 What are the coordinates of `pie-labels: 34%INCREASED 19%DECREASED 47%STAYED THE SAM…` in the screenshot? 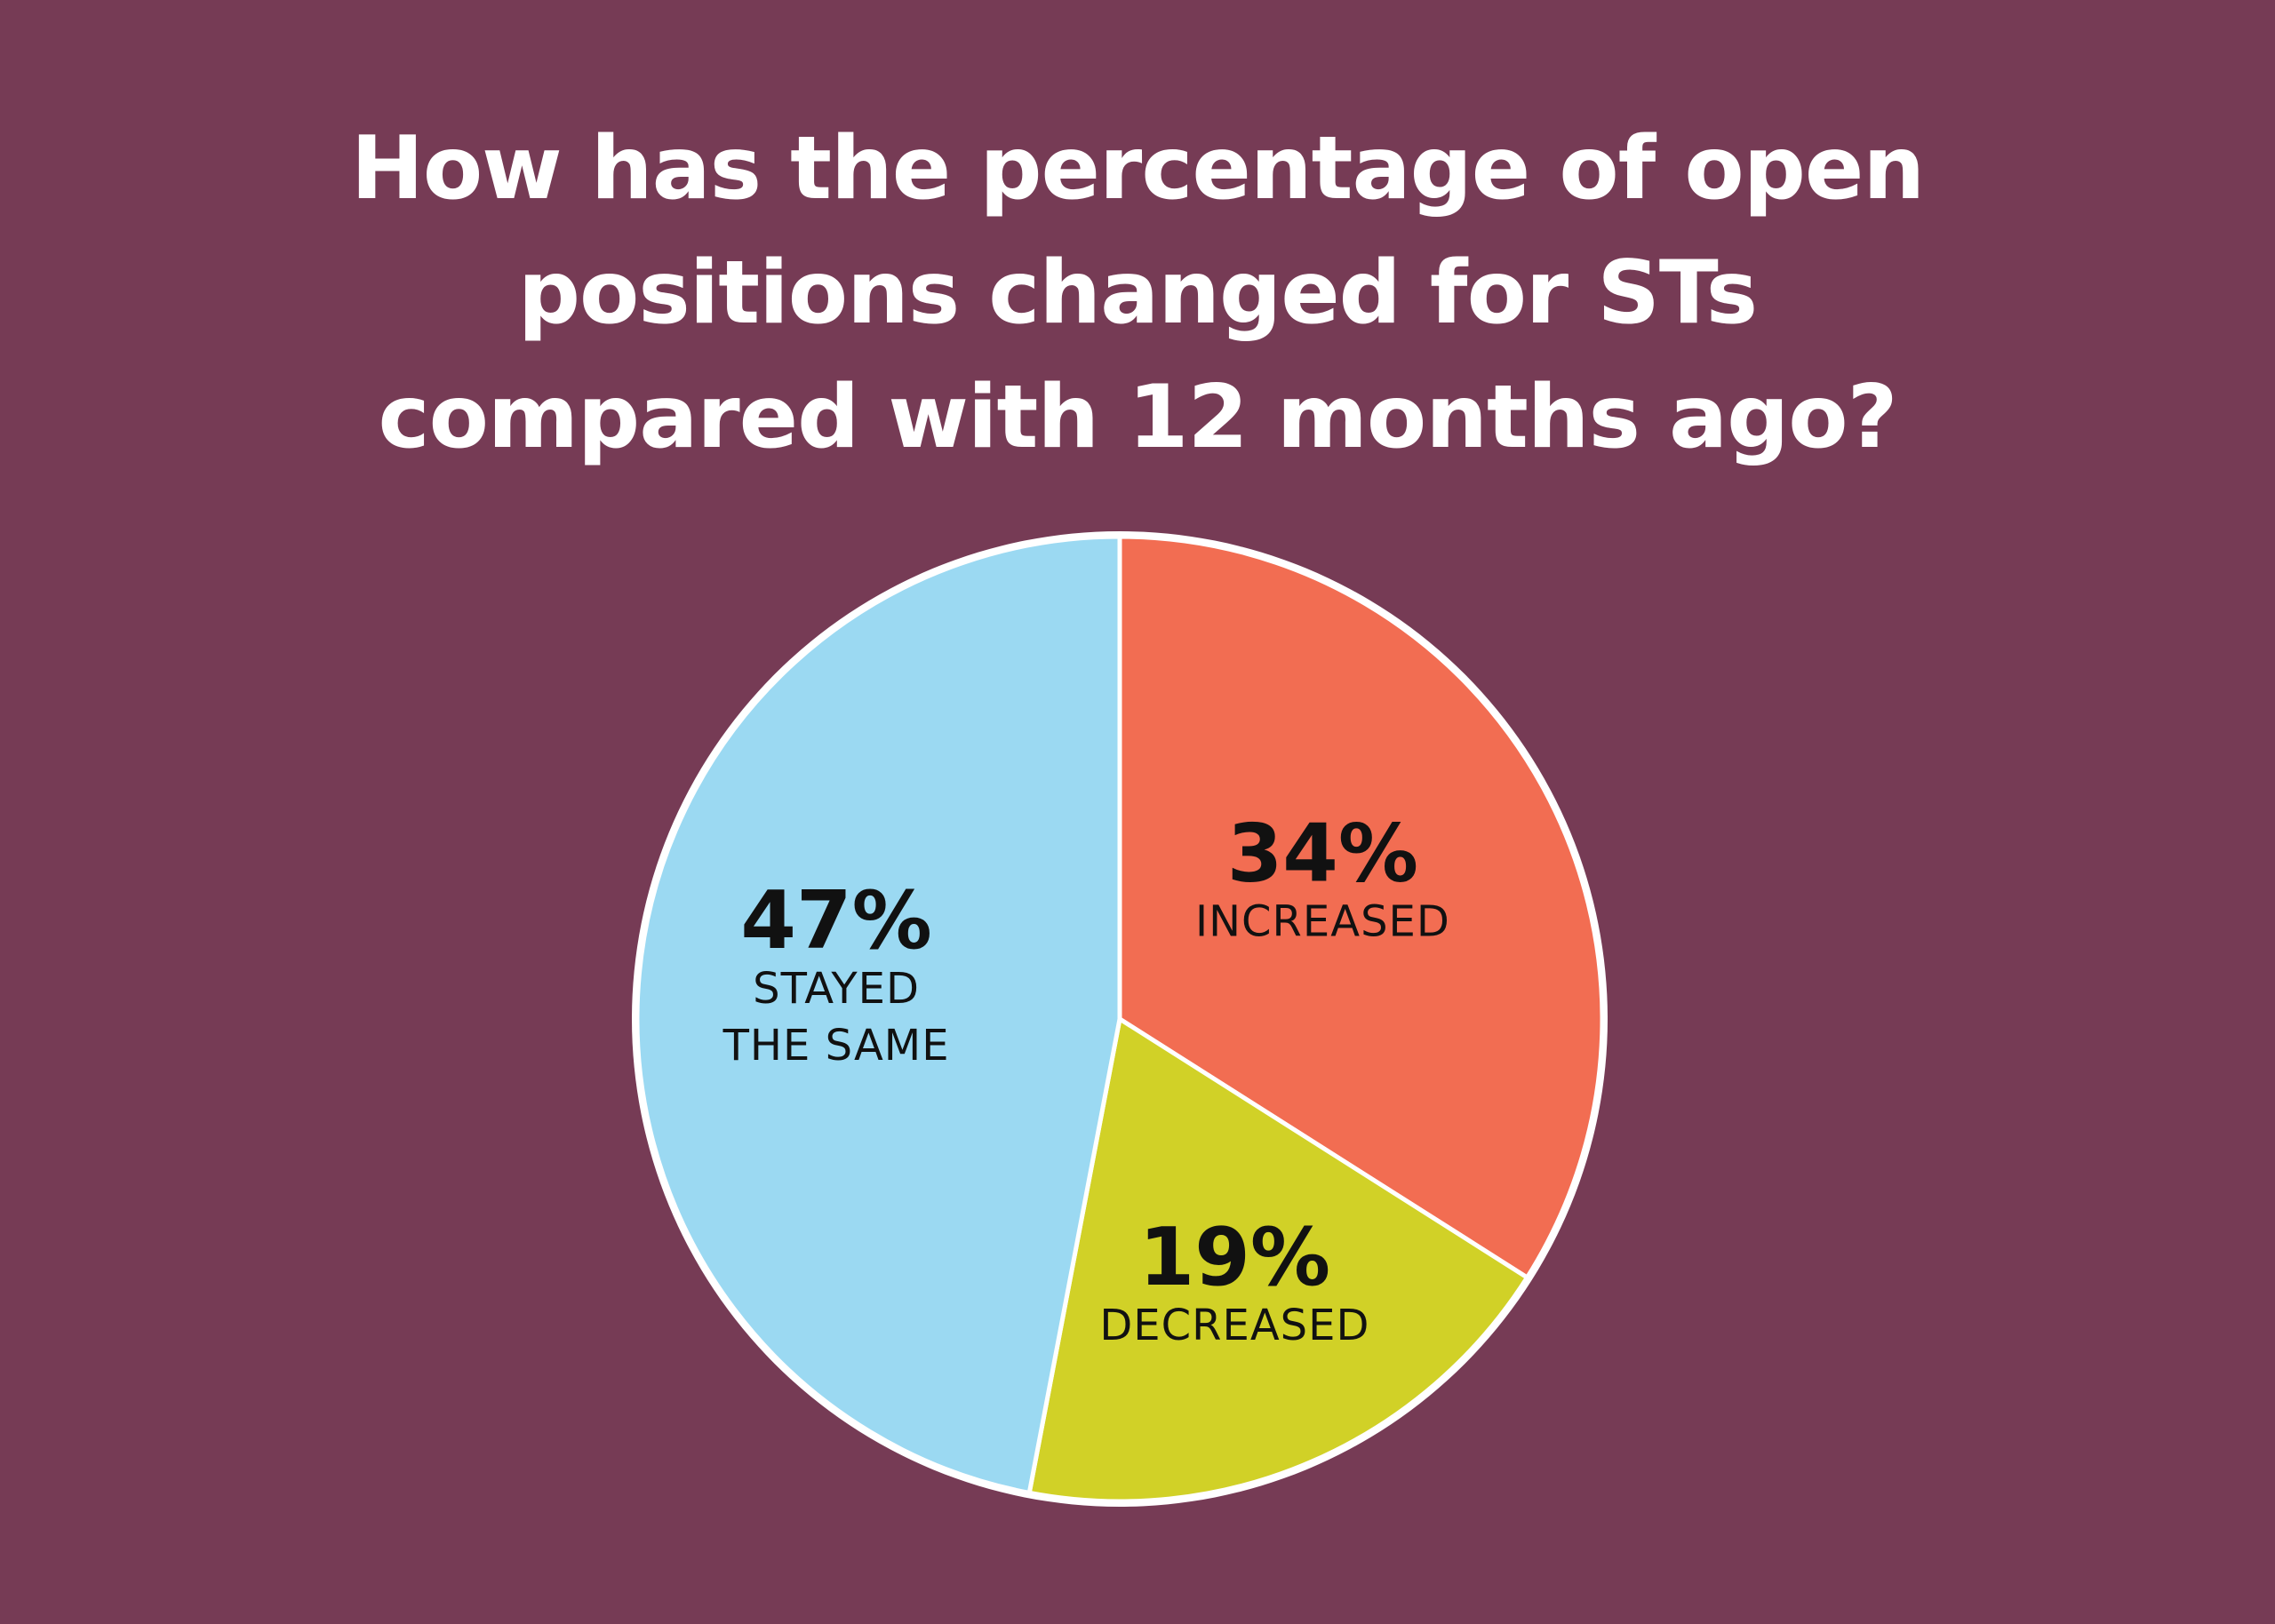 It's located at (1086, 1078).